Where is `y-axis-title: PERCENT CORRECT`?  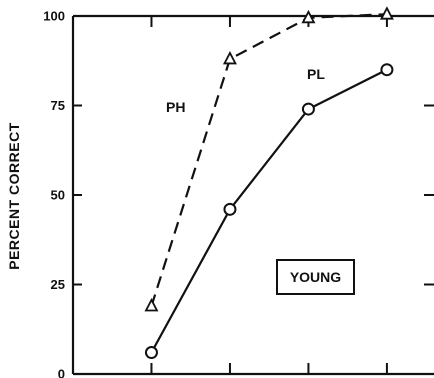 y-axis-title: PERCENT CORRECT is located at coordinates (14, 196).